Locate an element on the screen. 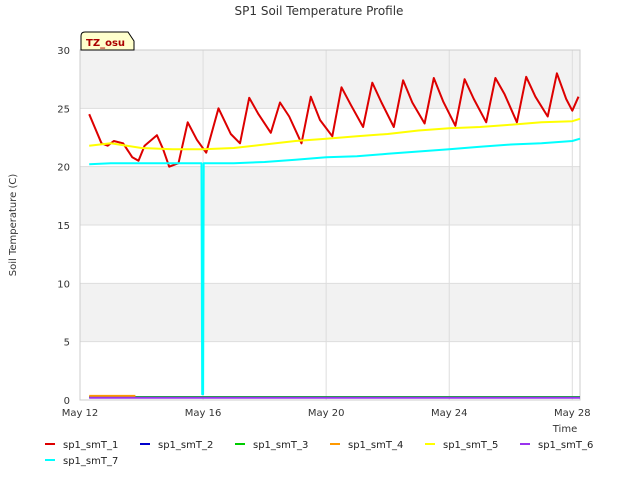 This screenshot has height=480, width=640. legend-label: sp1_smT_7 is located at coordinates (90, 461).